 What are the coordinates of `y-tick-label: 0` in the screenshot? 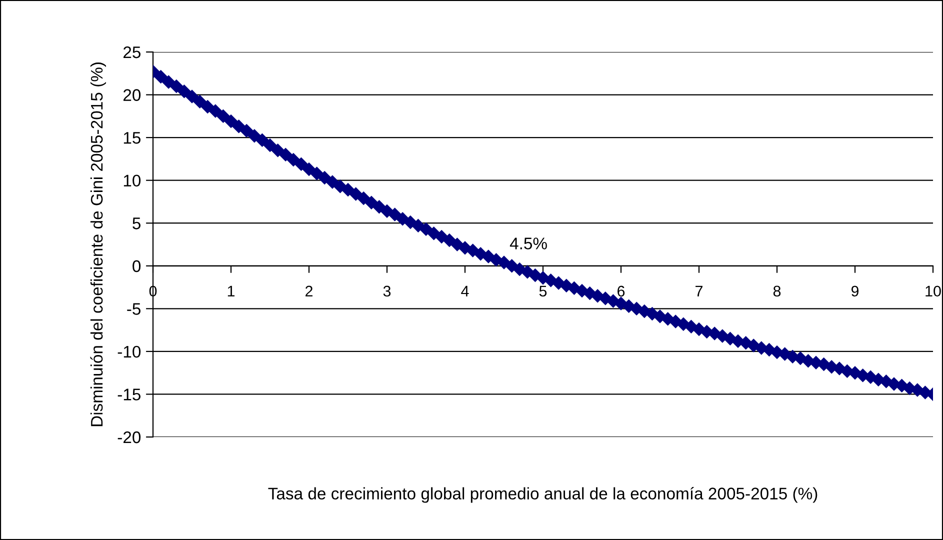 It's located at (136, 266).